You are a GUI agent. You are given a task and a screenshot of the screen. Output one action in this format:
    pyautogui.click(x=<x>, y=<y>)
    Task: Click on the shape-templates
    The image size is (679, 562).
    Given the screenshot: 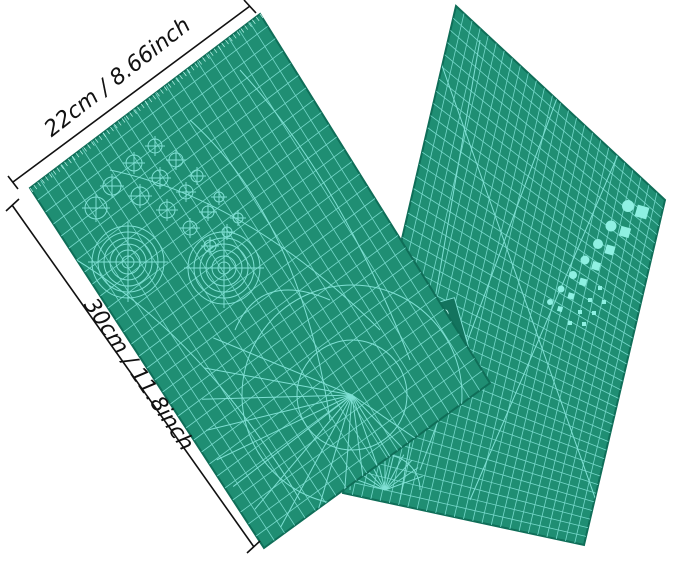 What is the action you would take?
    pyautogui.click(x=598, y=263)
    